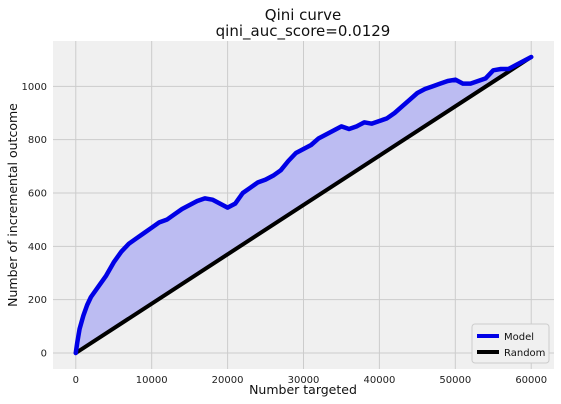 Image resolution: width=561 pixels, height=404 pixels. What do you see at coordinates (303, 15) in the screenshot?
I see `chart-title: Qini curve` at bounding box center [303, 15].